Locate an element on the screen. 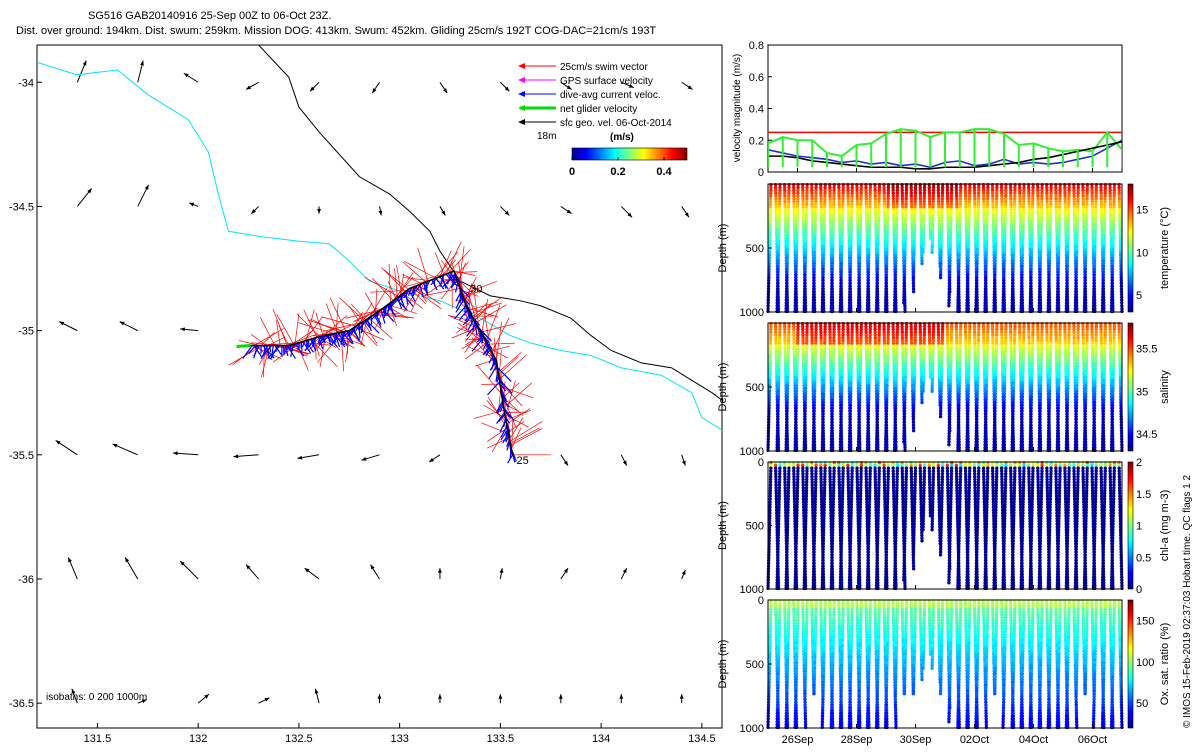 This screenshot has width=1200, height=755. map-xtick-label: 133 is located at coordinates (399, 739).